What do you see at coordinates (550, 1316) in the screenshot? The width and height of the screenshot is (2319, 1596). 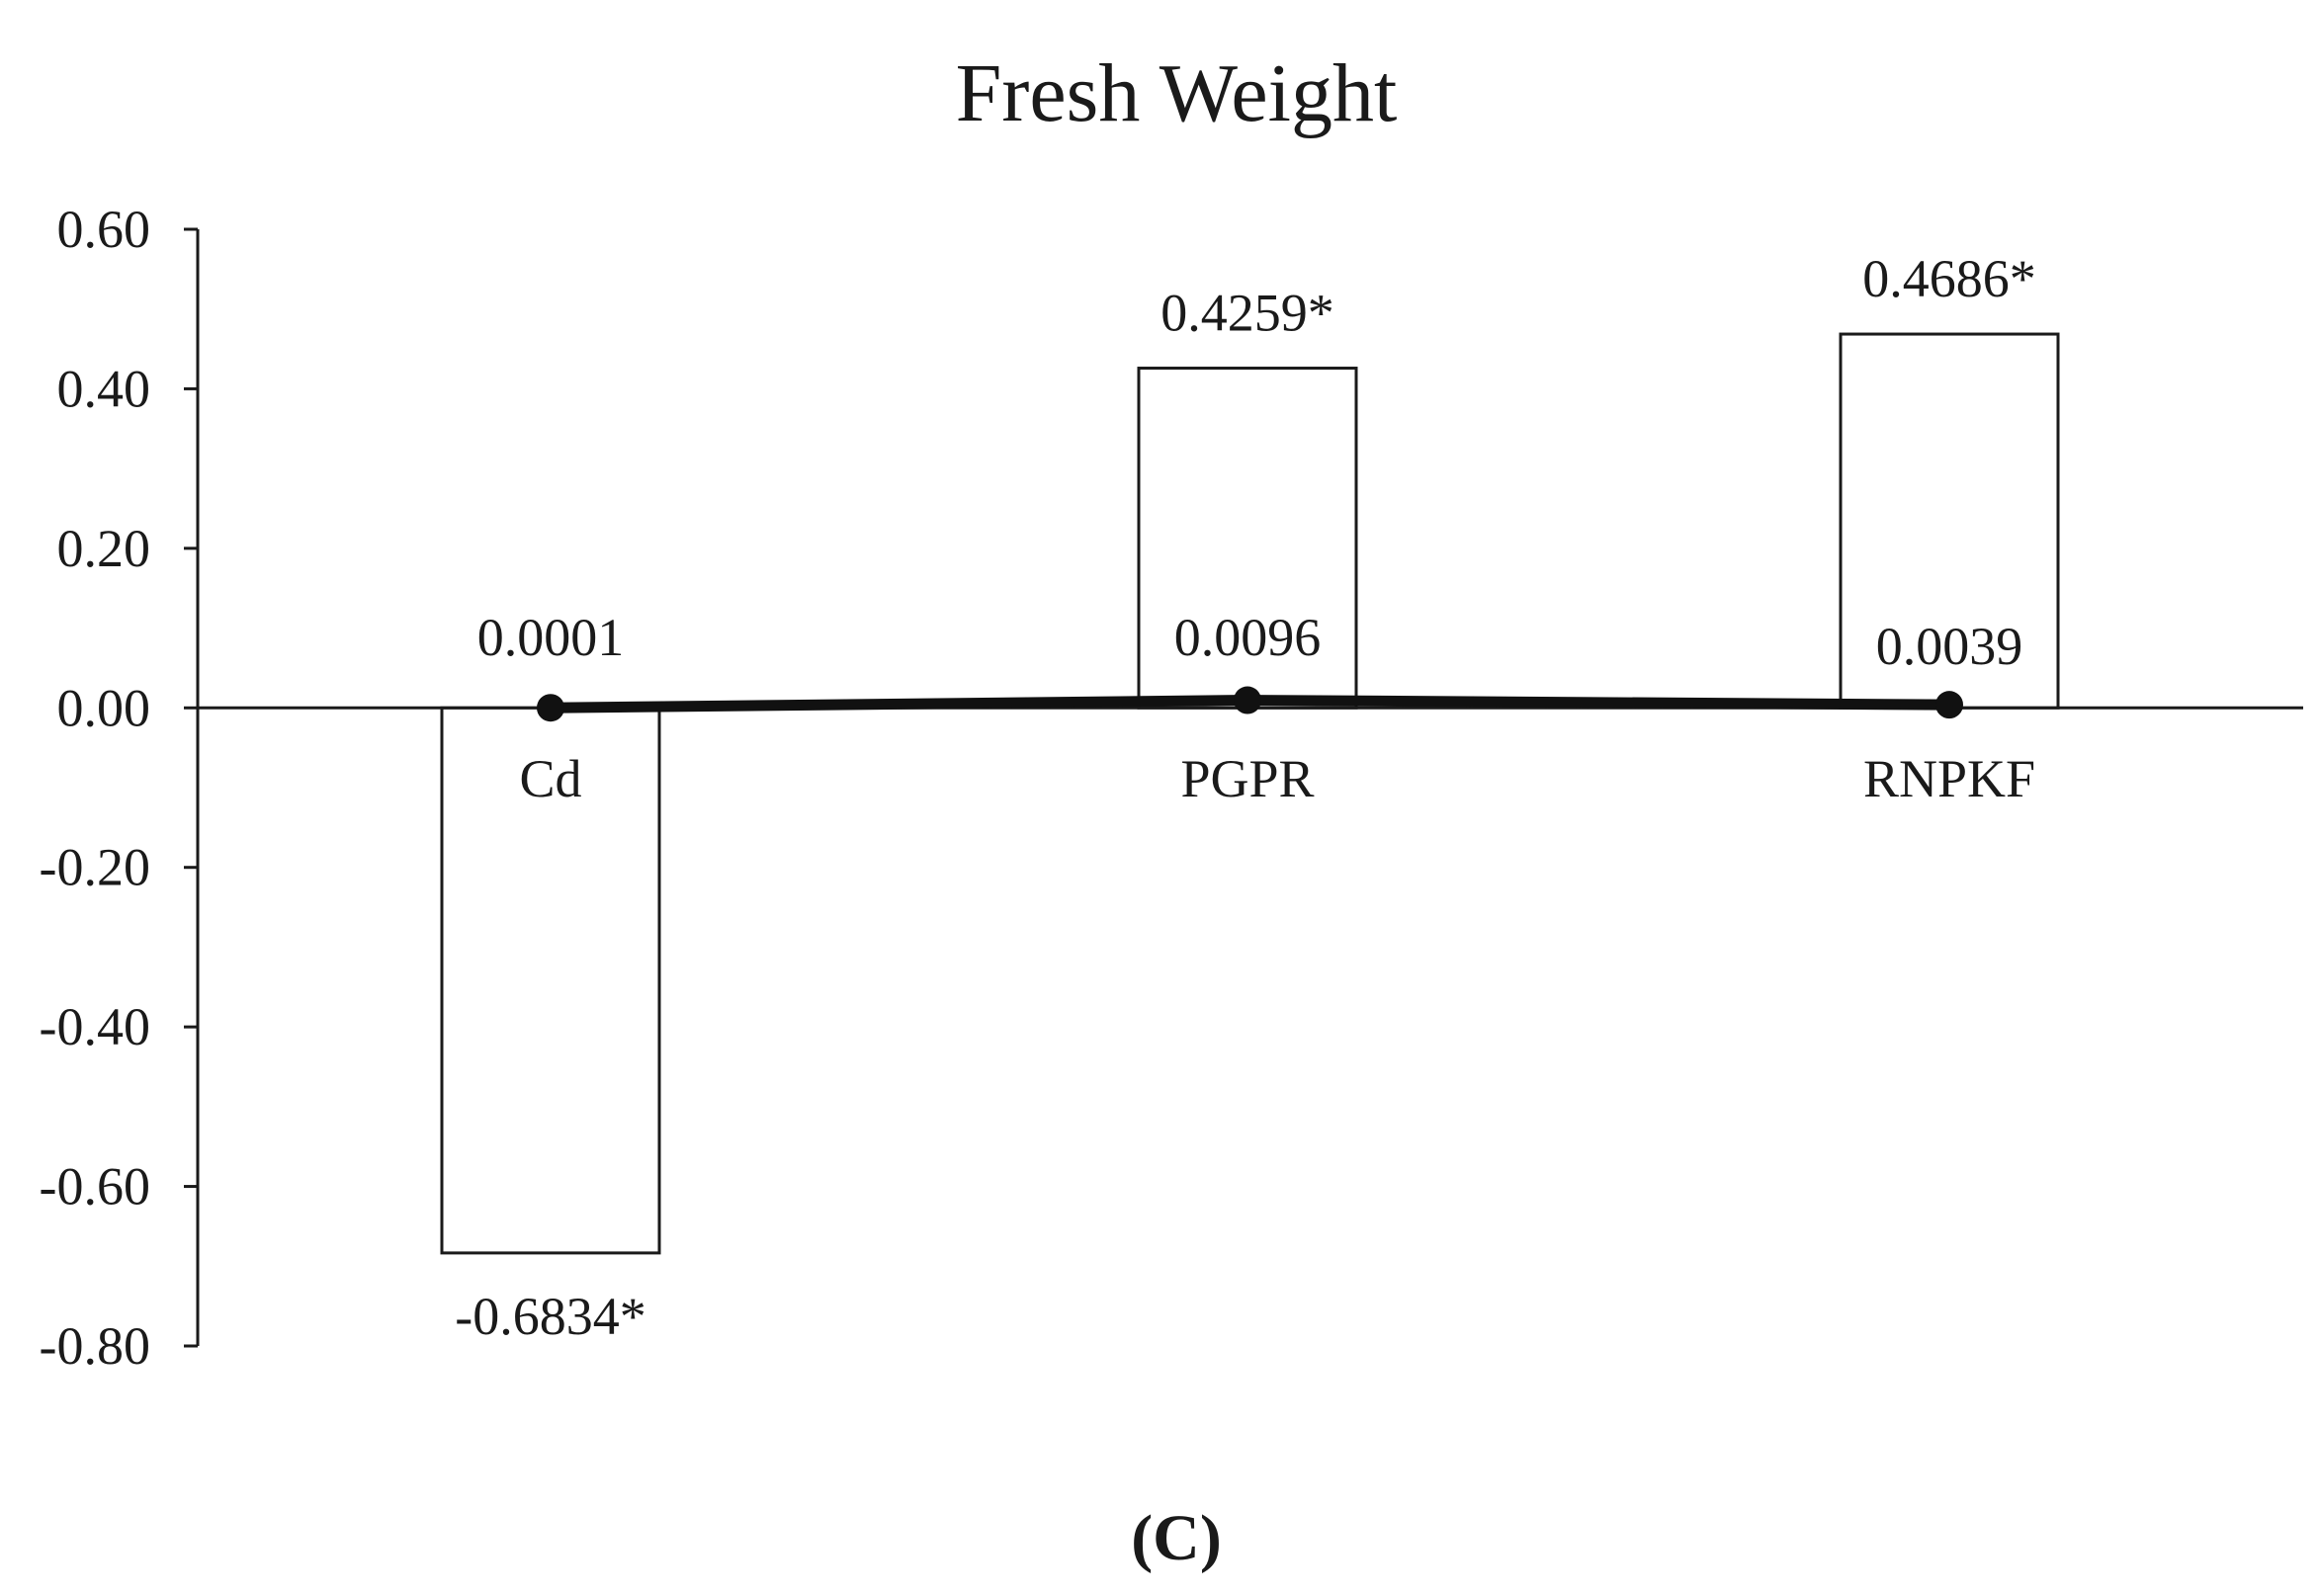 I see `bar-value-label: -0.6834*` at bounding box center [550, 1316].